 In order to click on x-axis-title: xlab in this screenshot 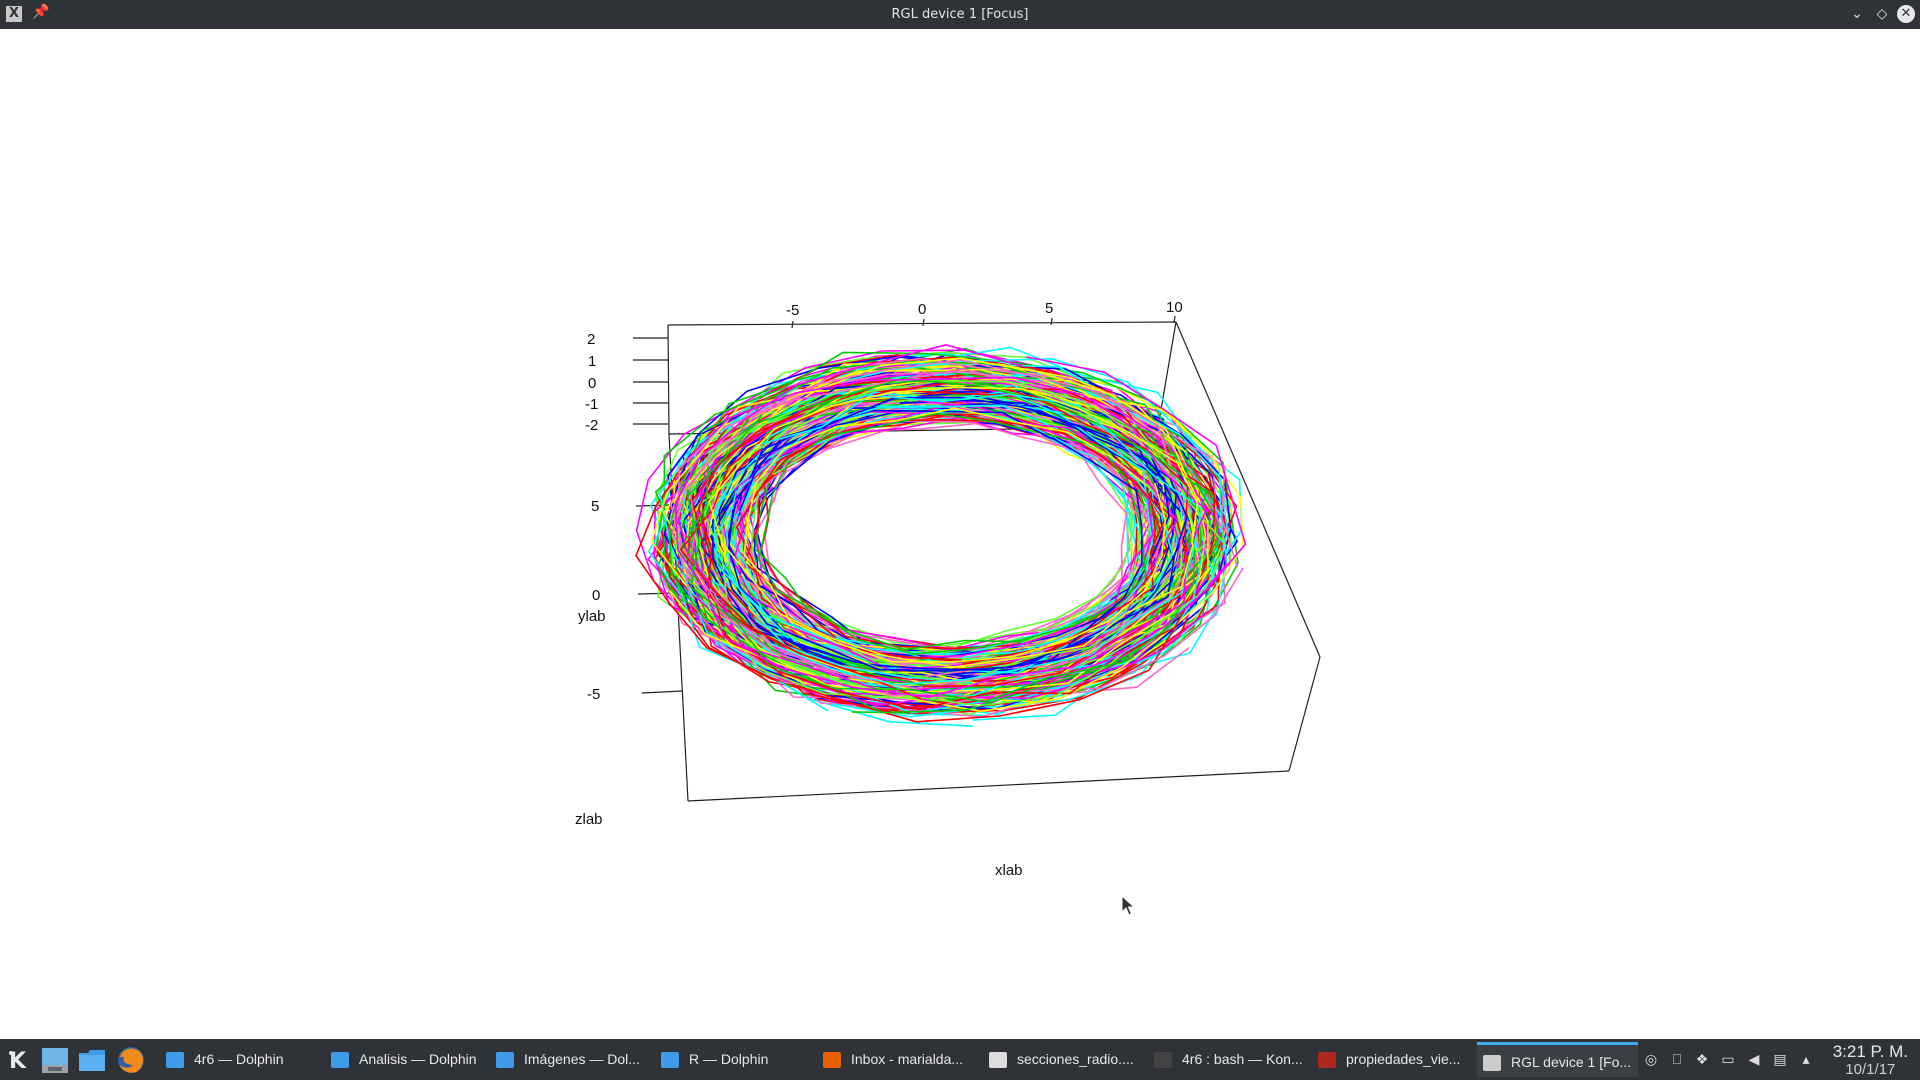, I will do `click(1009, 870)`.